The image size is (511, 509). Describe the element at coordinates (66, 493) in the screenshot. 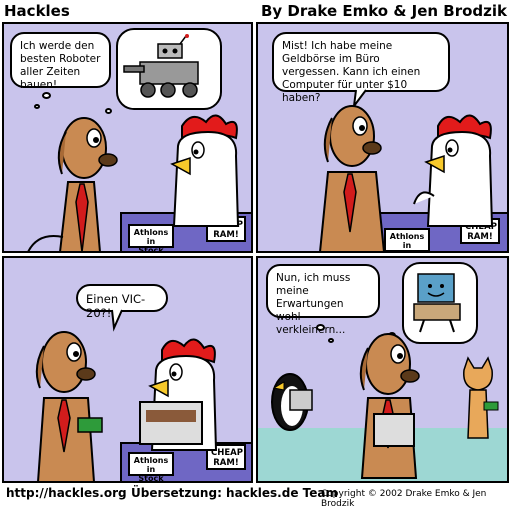

I see `footer-url: http://hackles.org` at that location.